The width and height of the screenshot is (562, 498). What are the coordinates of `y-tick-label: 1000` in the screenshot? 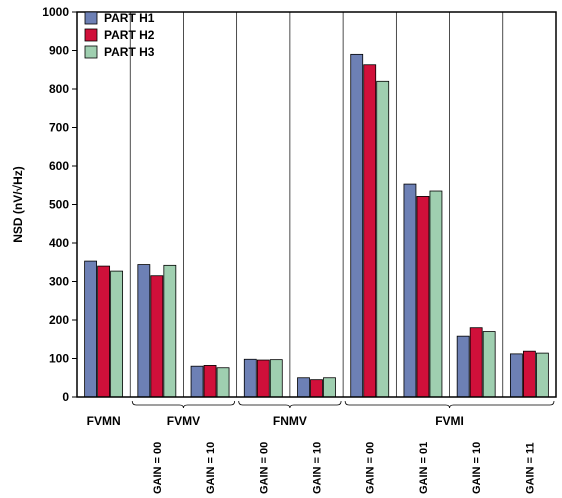 It's located at (55, 12).